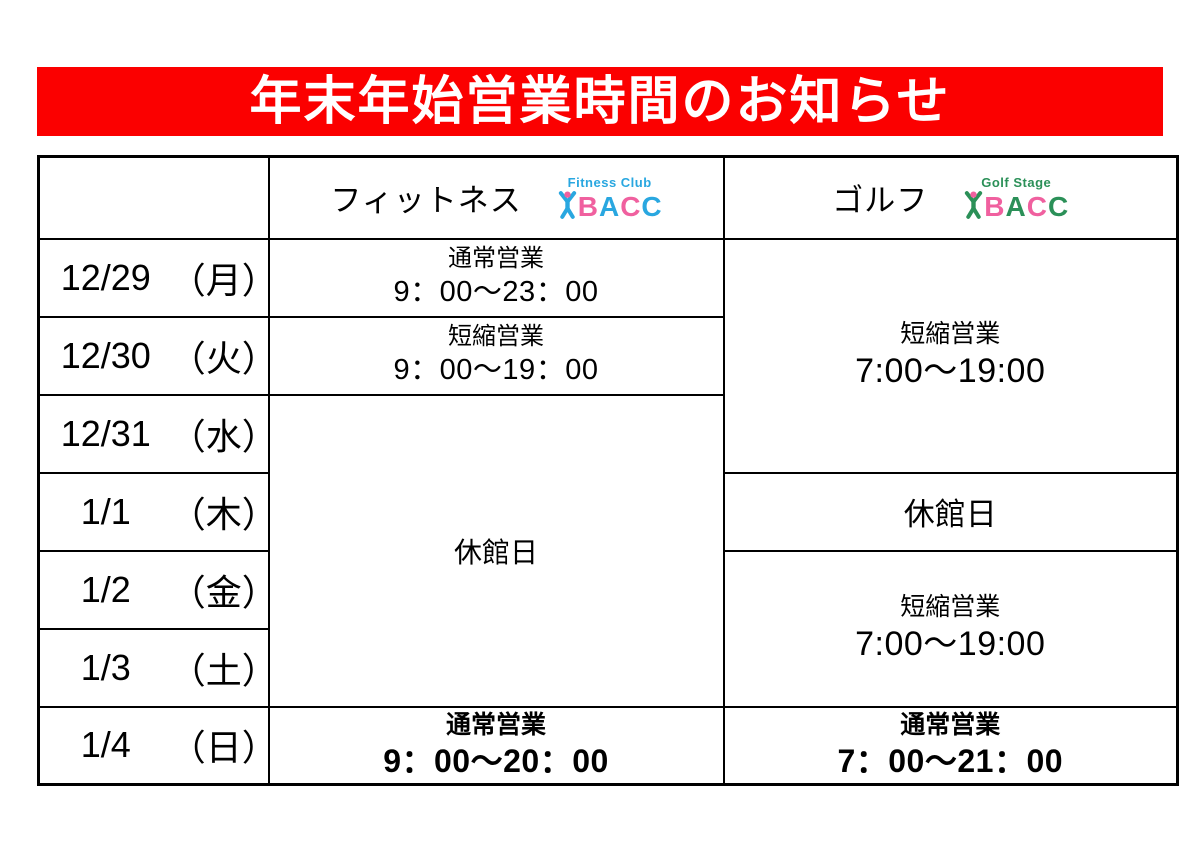 This screenshot has width=1200, height=849. Describe the element at coordinates (157, 667) in the screenshot. I see `date-cell-1-3: 1/3 （土）` at that location.